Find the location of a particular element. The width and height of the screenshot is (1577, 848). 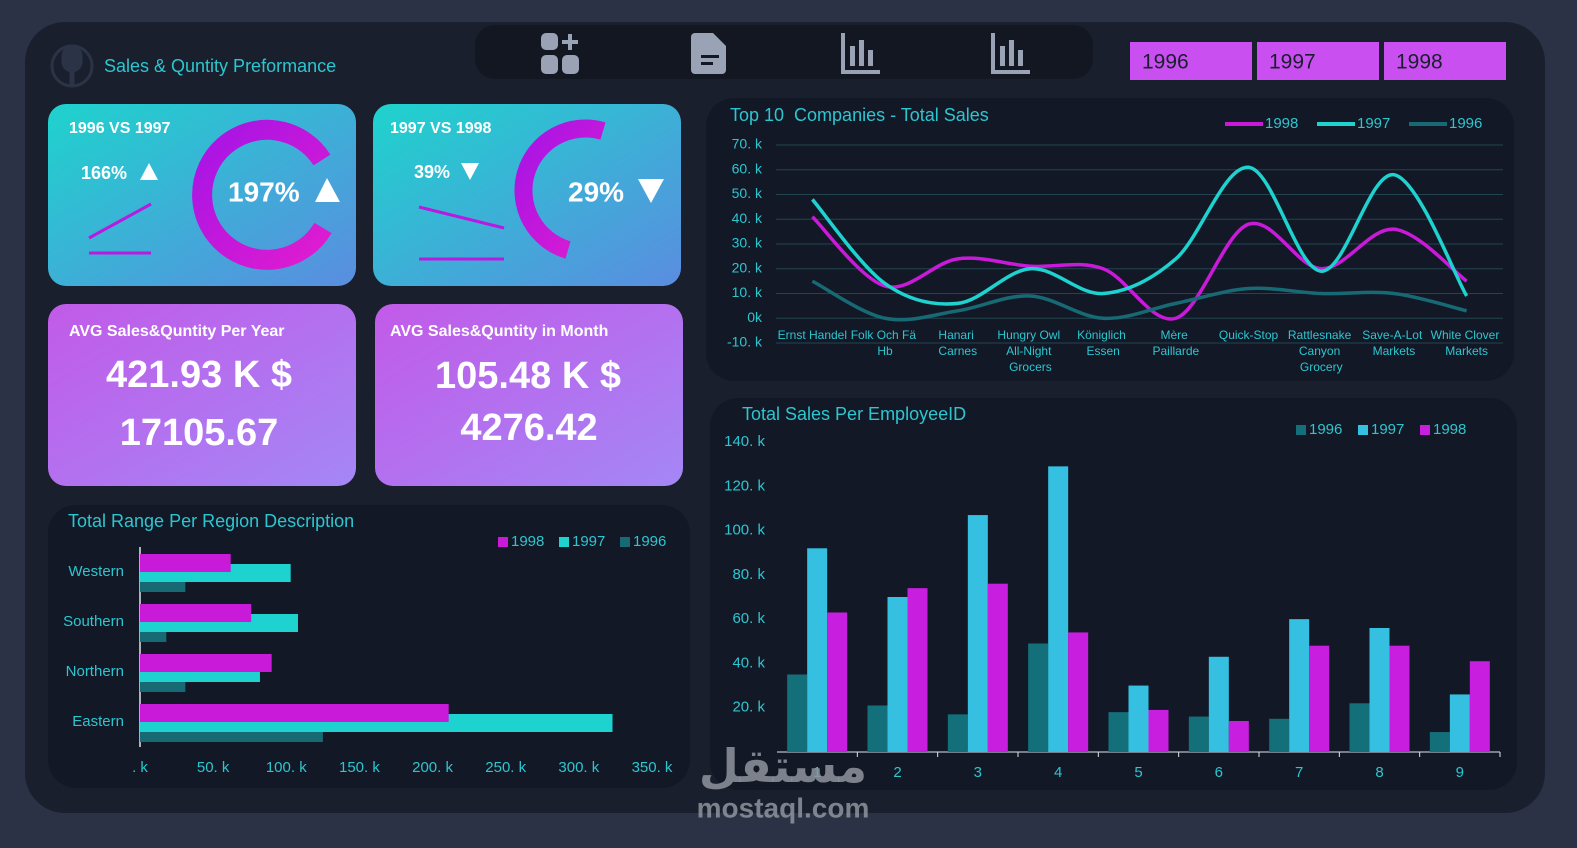

x-tick-label: 300. k is located at coordinates (578, 767).